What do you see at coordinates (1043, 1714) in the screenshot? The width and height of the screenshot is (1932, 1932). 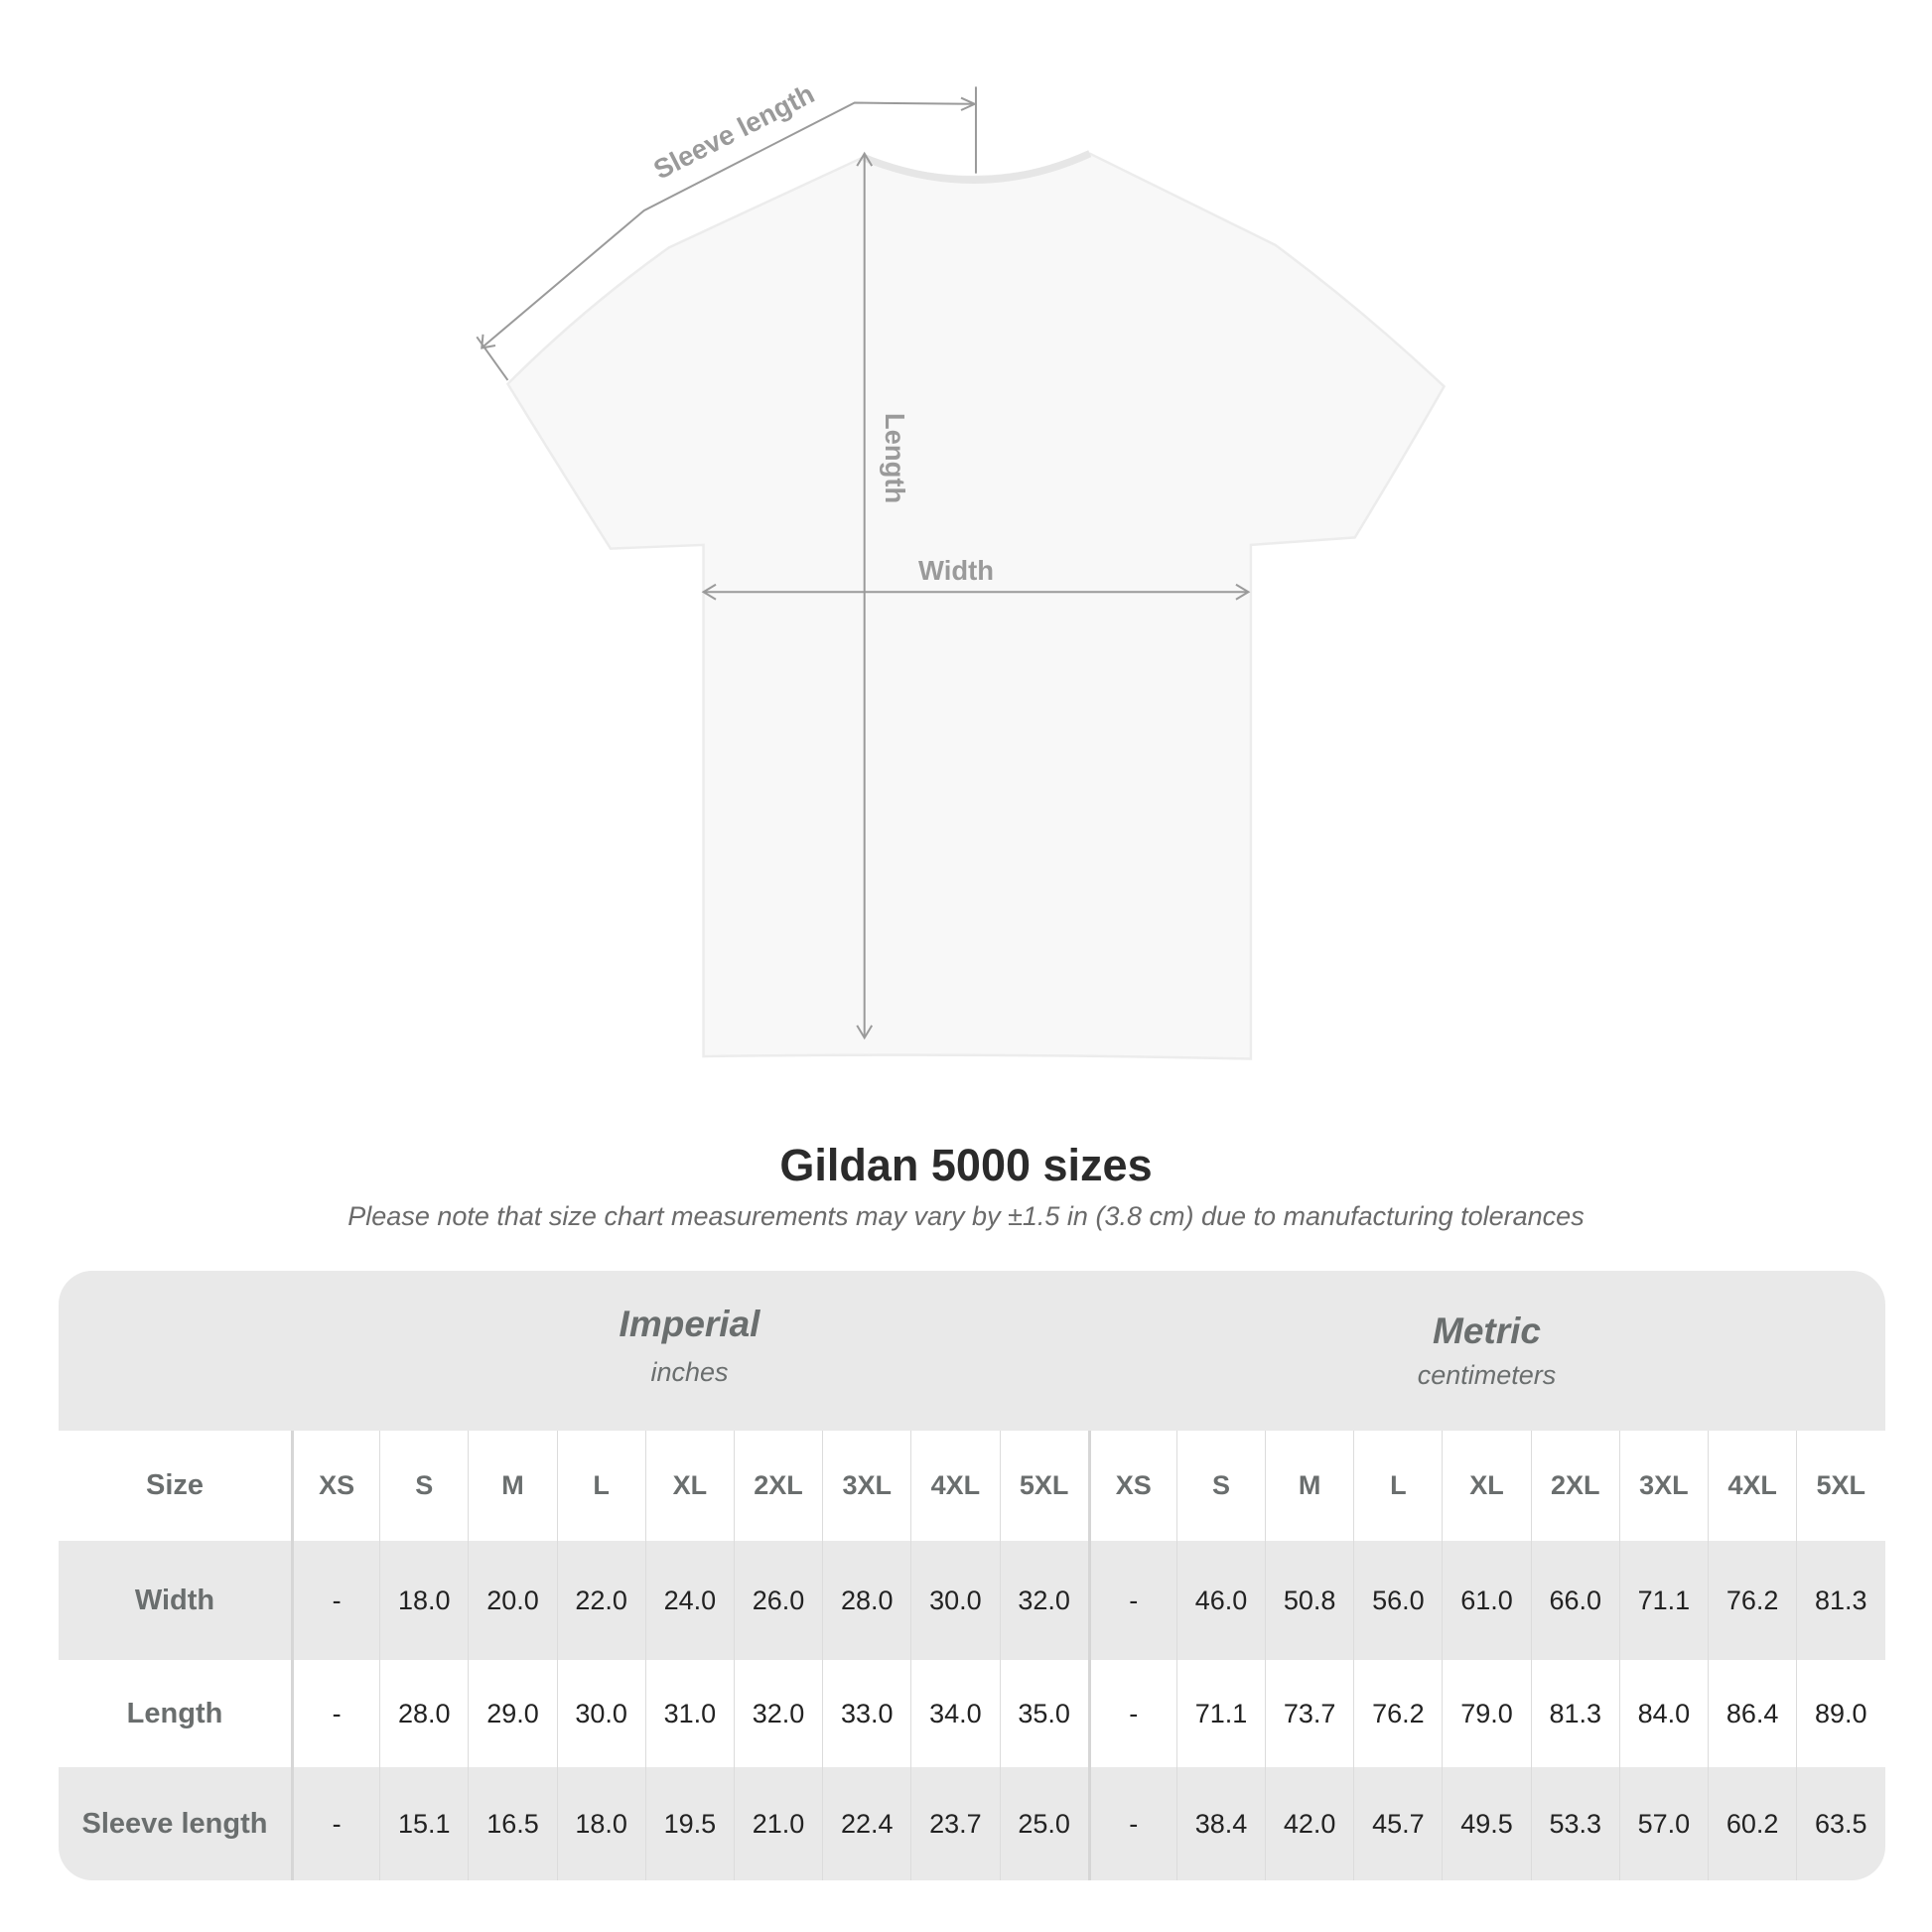 I see `table-cell: 35.0` at bounding box center [1043, 1714].